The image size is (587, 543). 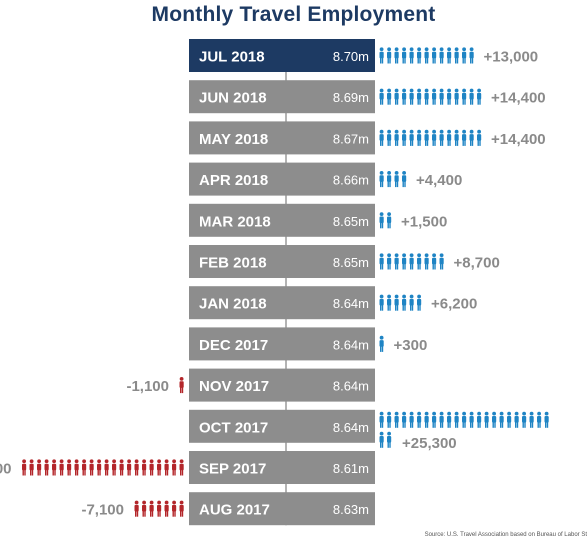 I want to click on level-value-mar-2018: 8.65m, so click(x=351, y=221).